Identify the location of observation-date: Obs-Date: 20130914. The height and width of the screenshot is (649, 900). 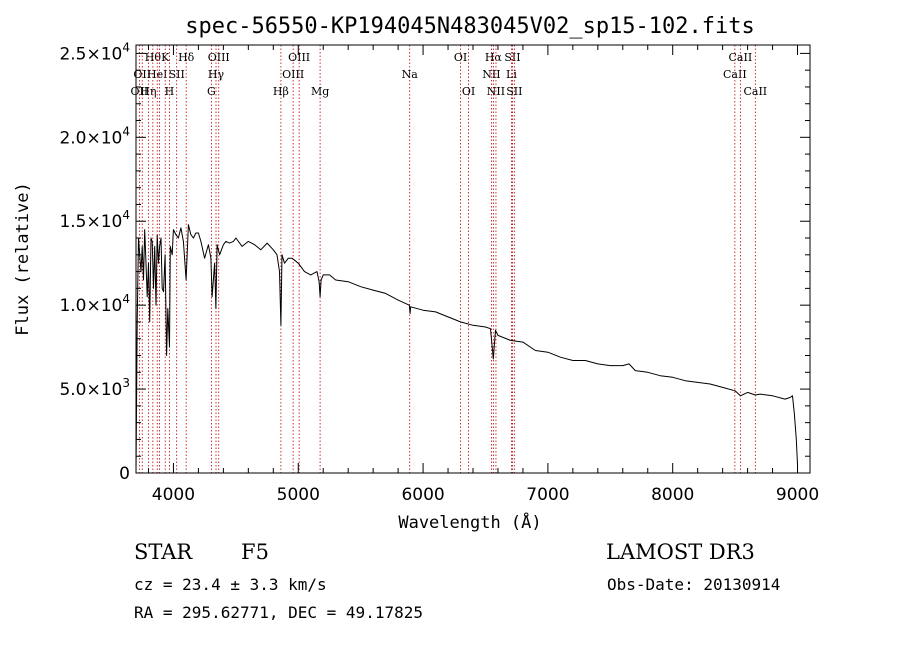
(694, 584).